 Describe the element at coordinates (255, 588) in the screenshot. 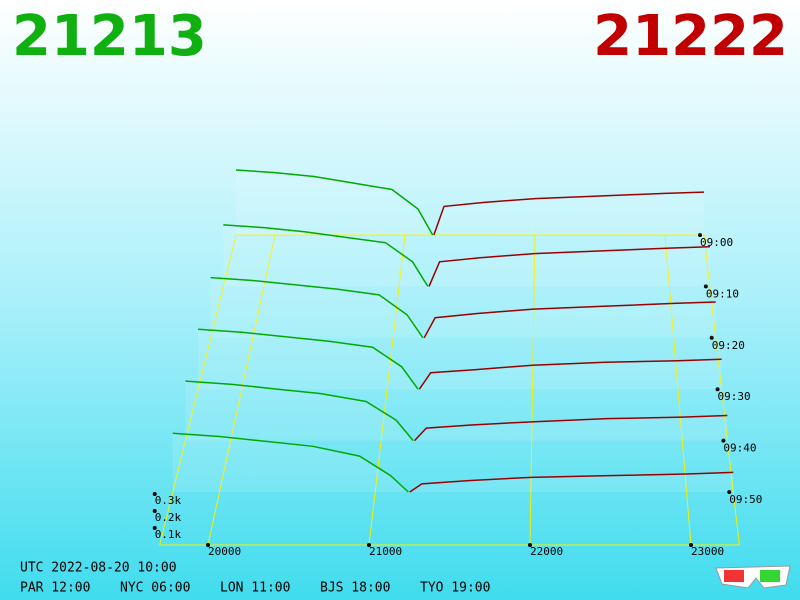

I see `time-zone: LON 11:00` at that location.